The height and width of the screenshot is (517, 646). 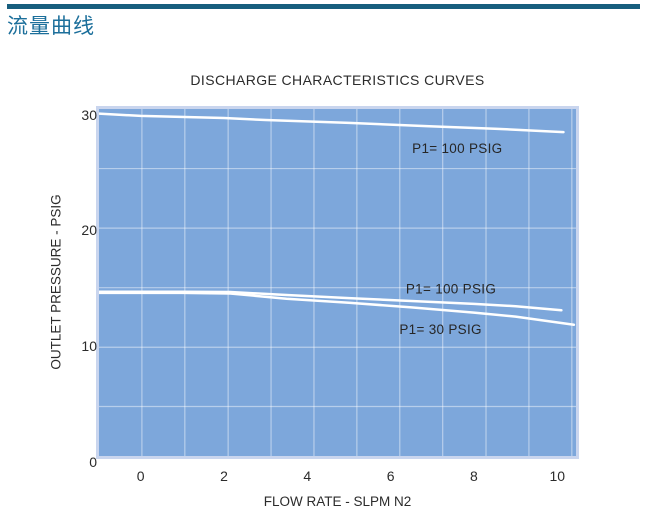 I want to click on y-tick-label: 20, so click(x=89, y=230).